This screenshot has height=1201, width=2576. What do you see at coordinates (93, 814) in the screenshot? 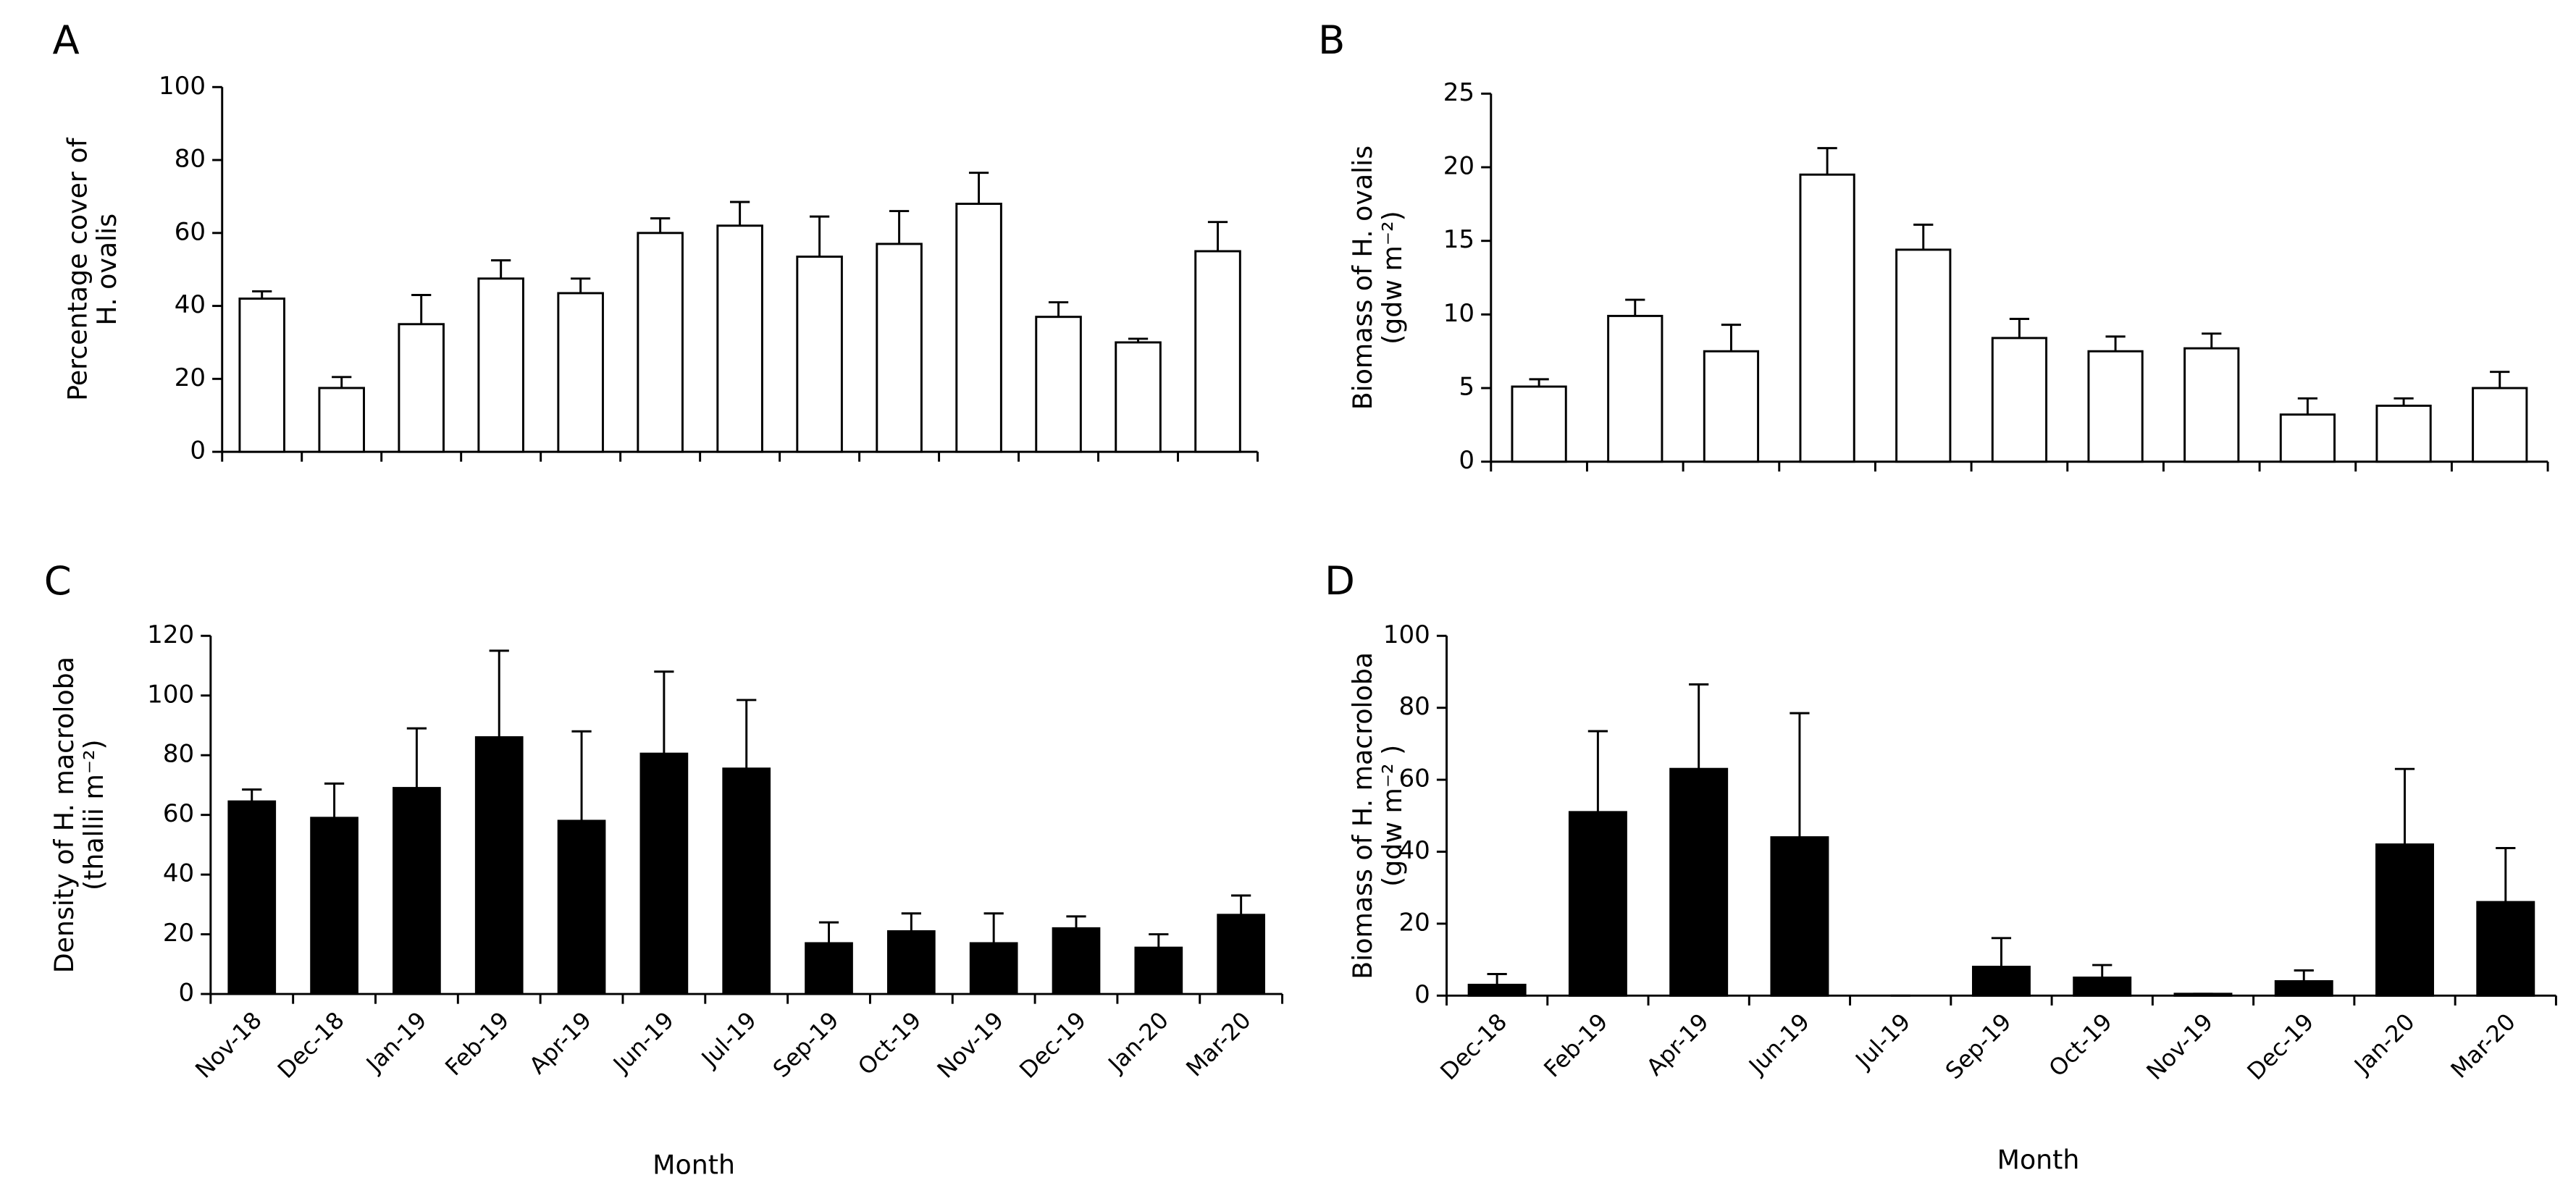
I see `y-axis-label: (thallii m⁻²)` at bounding box center [93, 814].